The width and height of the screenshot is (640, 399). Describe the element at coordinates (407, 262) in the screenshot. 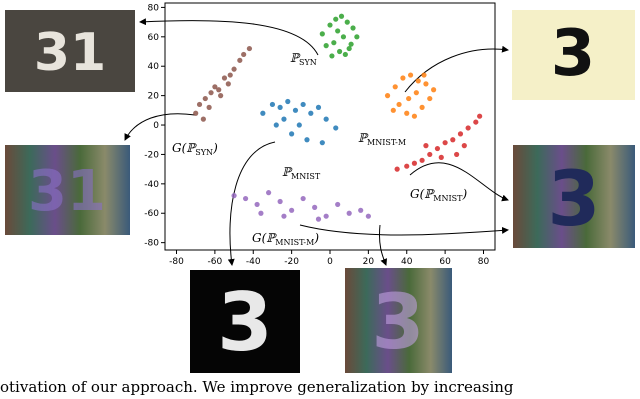

I see `x-tick-label: 40` at that location.